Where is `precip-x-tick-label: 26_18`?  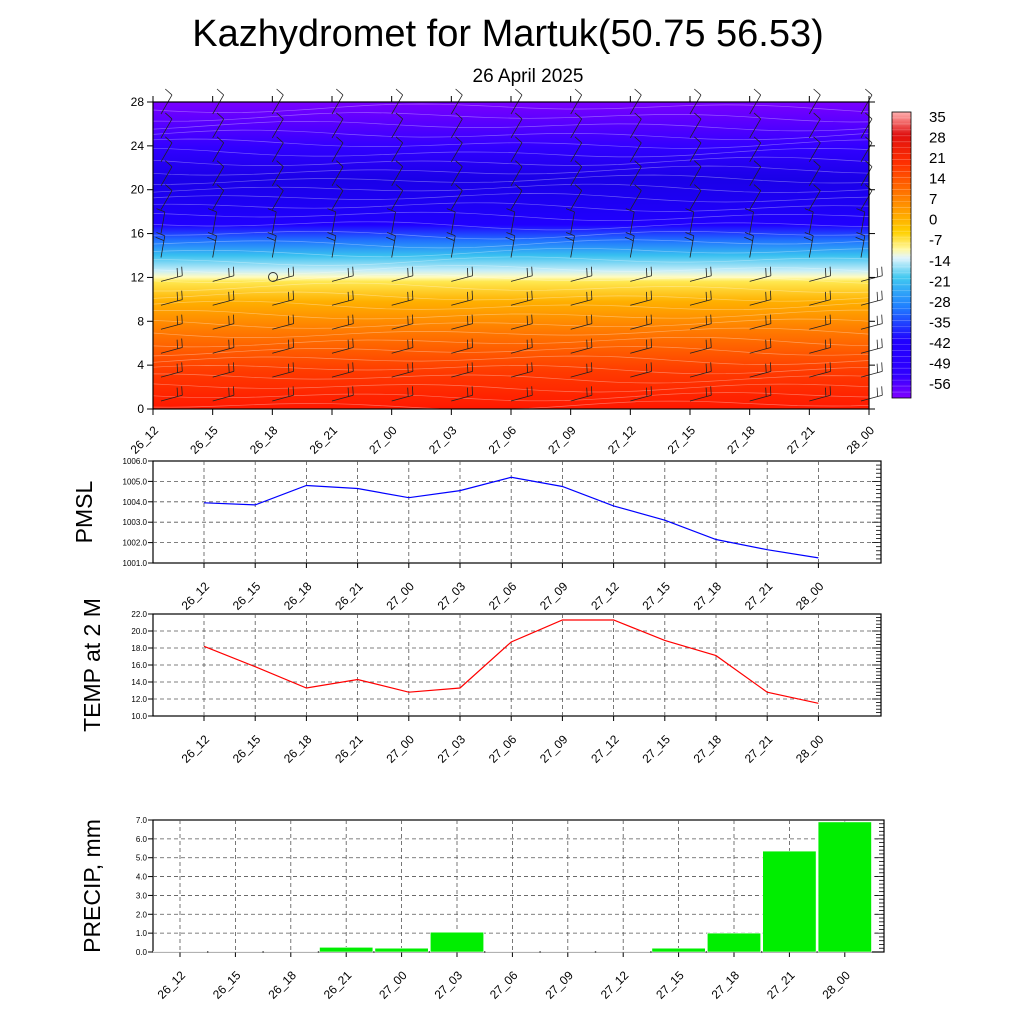
precip-x-tick-label: 26_18 is located at coordinates (282, 985).